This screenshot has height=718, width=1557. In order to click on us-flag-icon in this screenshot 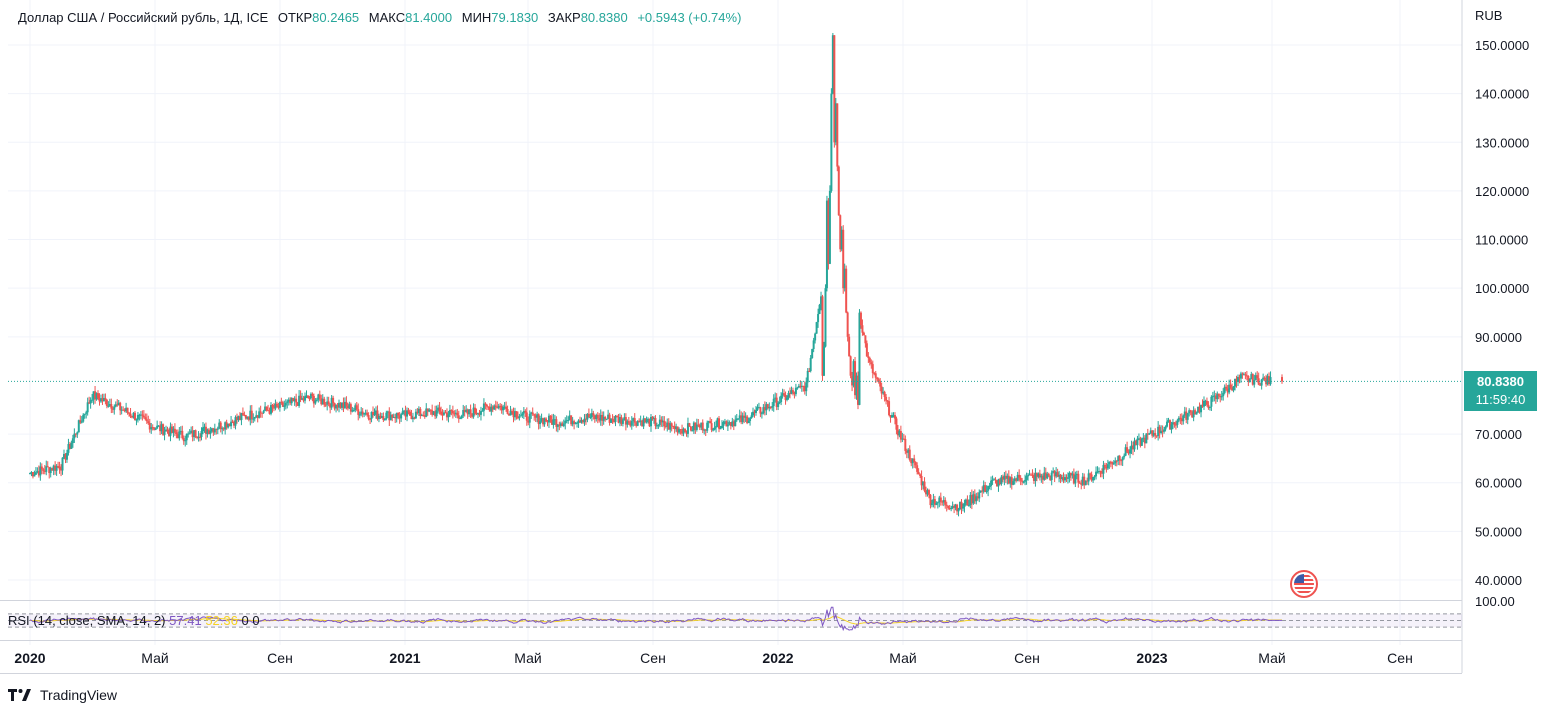, I will do `click(1304, 584)`.